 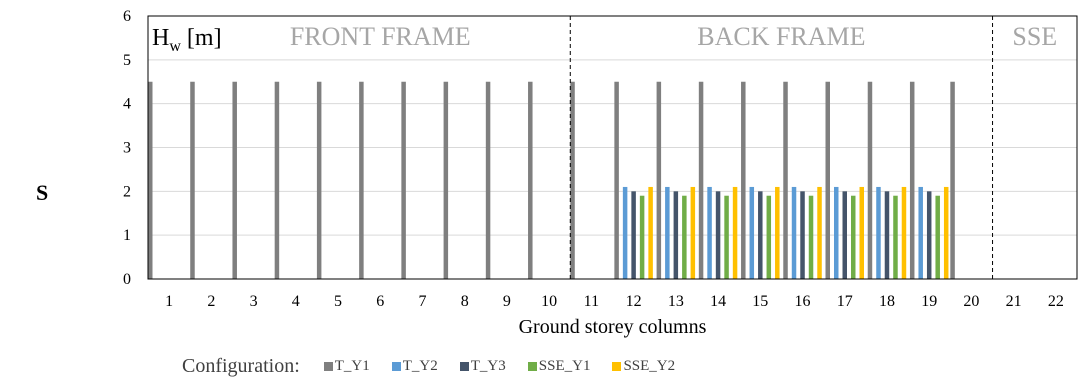 What do you see at coordinates (564, 365) in the screenshot?
I see `legend-label: SSE_Y1` at bounding box center [564, 365].